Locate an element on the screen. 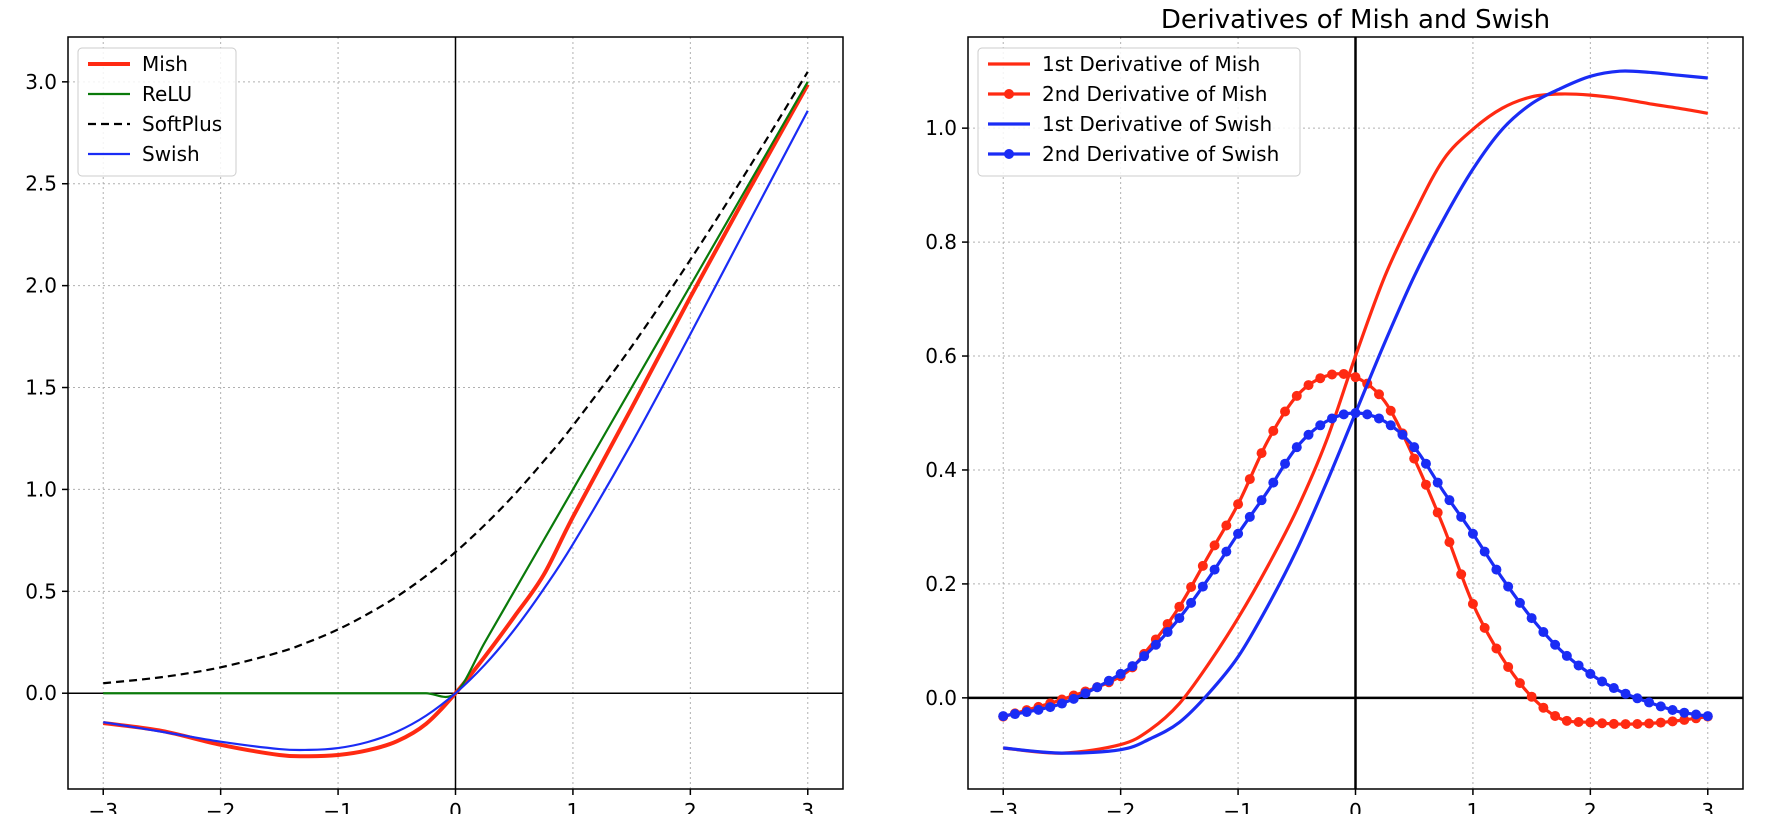 This screenshot has width=1766, height=814. y-tick-label: 0.6 is located at coordinates (941, 356).